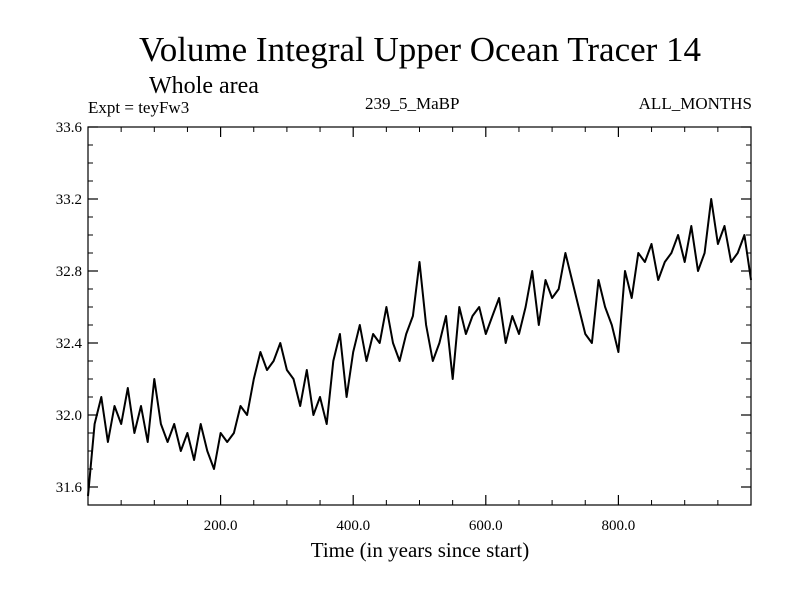 This screenshot has height=600, width=800. I want to click on months-label: ALL_MONTHS, so click(695, 103).